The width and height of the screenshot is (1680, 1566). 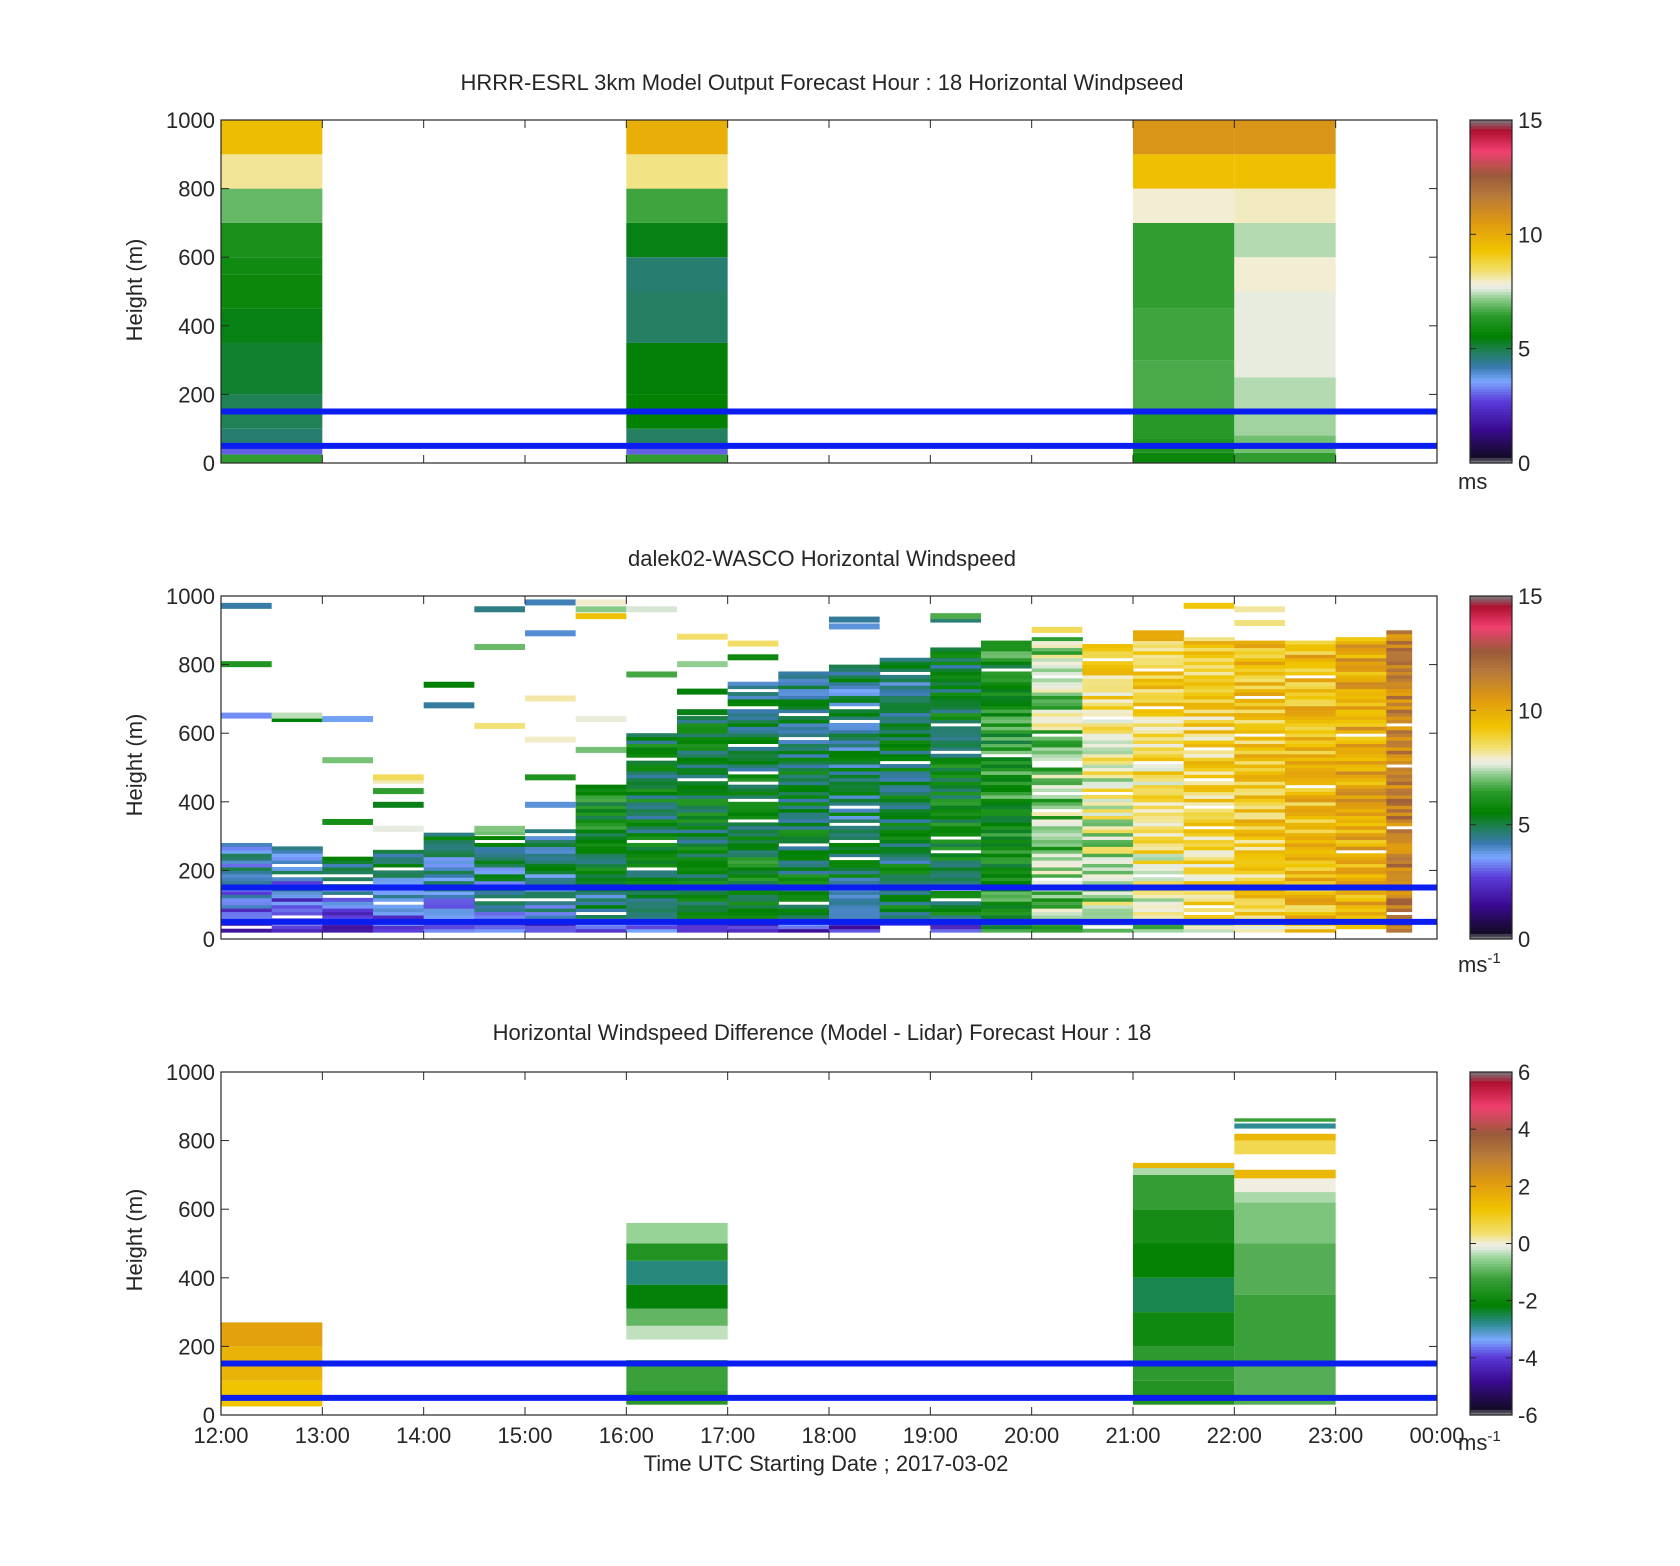 What do you see at coordinates (196, 802) in the screenshot?
I see `y-tick-label: 400` at bounding box center [196, 802].